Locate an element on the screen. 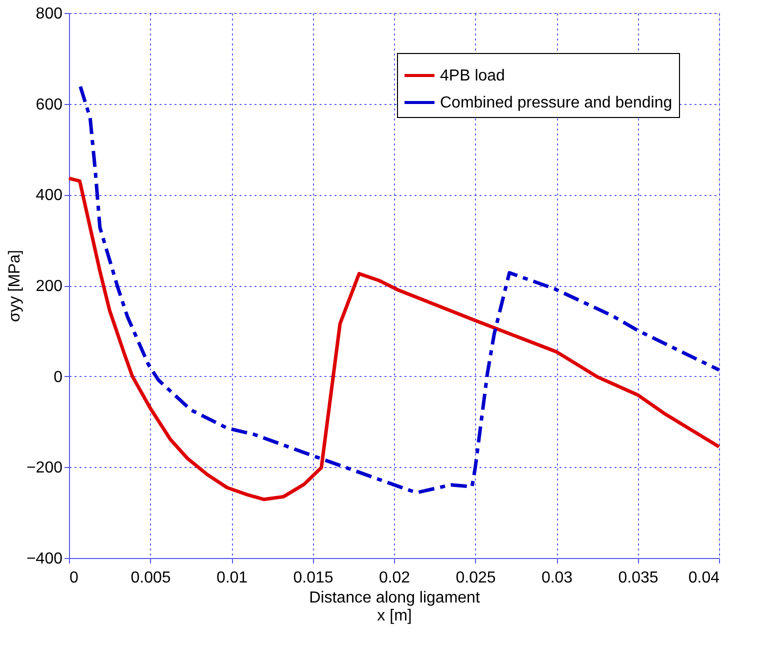 This screenshot has height=652, width=772. x-tick-label: 0.01 is located at coordinates (232, 578).